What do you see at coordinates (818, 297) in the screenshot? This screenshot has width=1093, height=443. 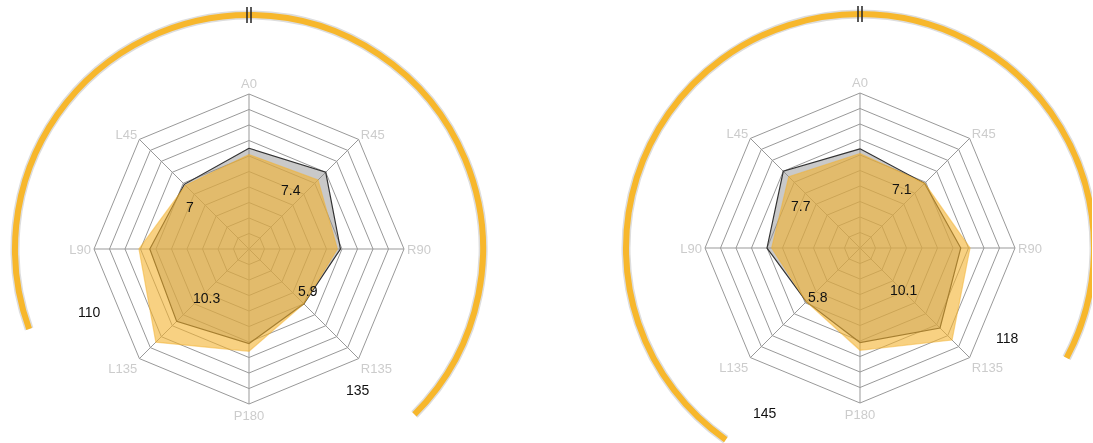 I see `text: 5.8` at bounding box center [818, 297].